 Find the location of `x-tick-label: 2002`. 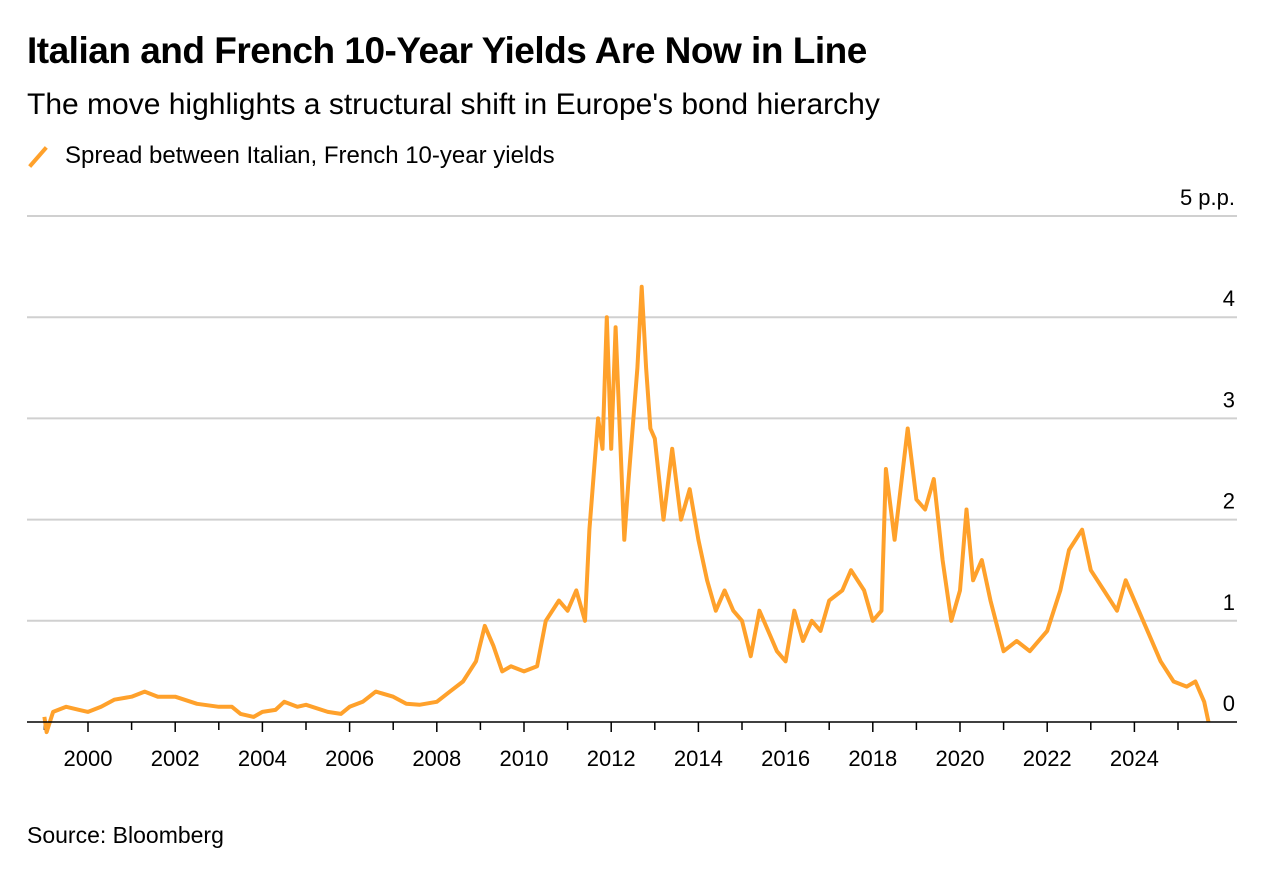

x-tick-label: 2002 is located at coordinates (175, 758).